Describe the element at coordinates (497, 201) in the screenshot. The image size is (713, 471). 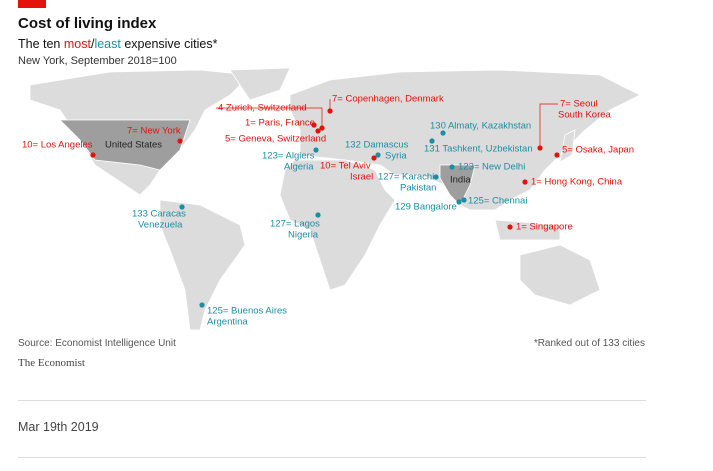
I see `city-label: 125= Chennai` at that location.